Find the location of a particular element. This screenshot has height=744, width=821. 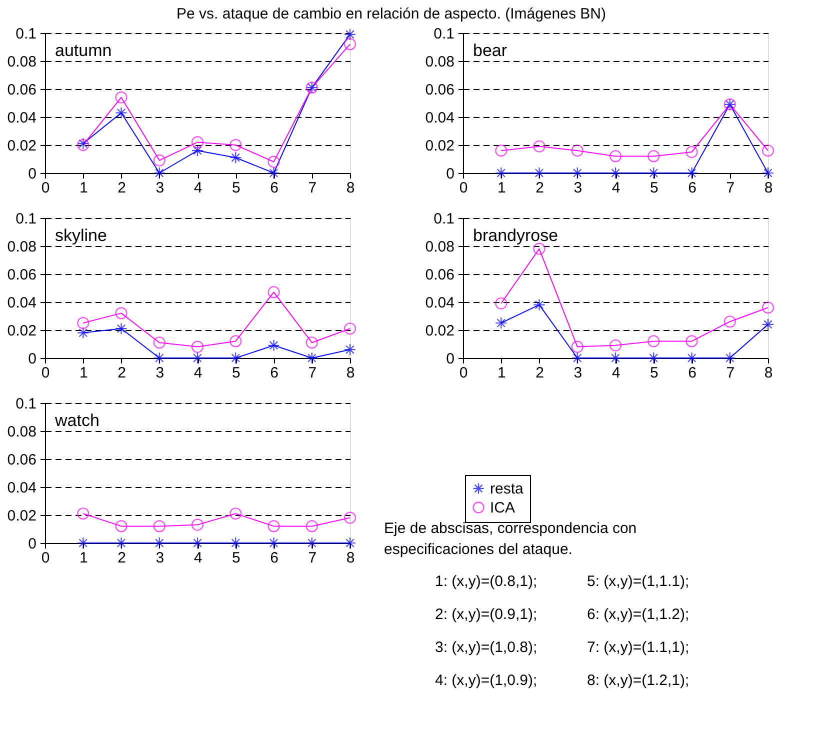

legend-label: resta is located at coordinates (507, 489).